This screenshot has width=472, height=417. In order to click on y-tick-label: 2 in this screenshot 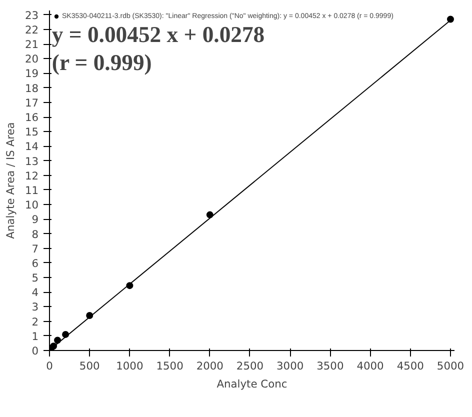, I will do `click(35, 321)`.